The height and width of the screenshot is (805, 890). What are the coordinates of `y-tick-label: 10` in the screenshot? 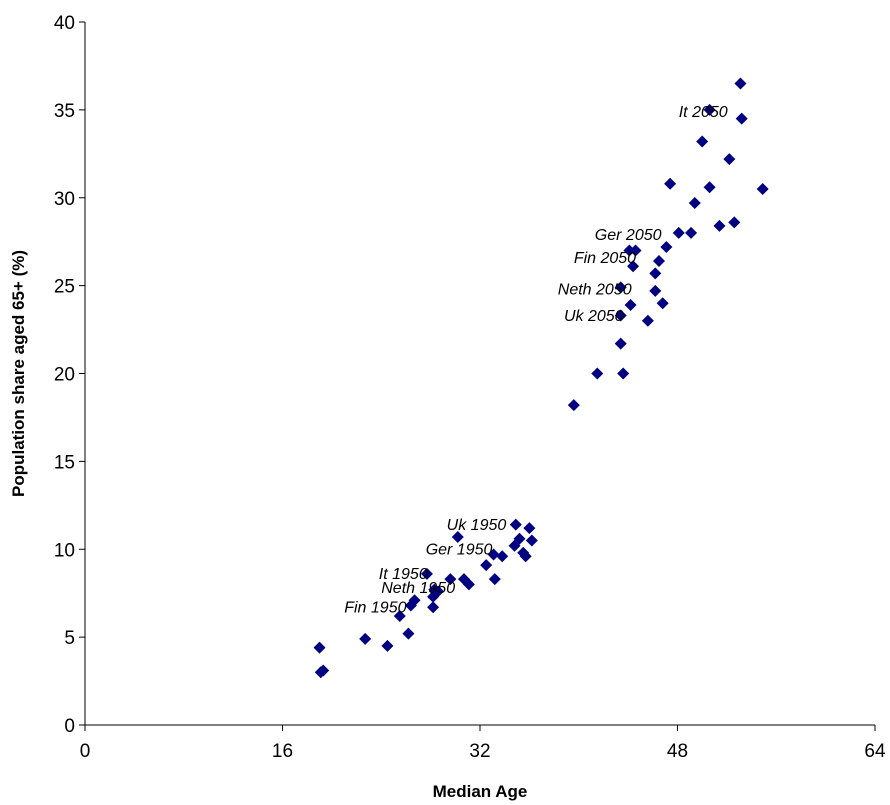 It's located at (64, 550).